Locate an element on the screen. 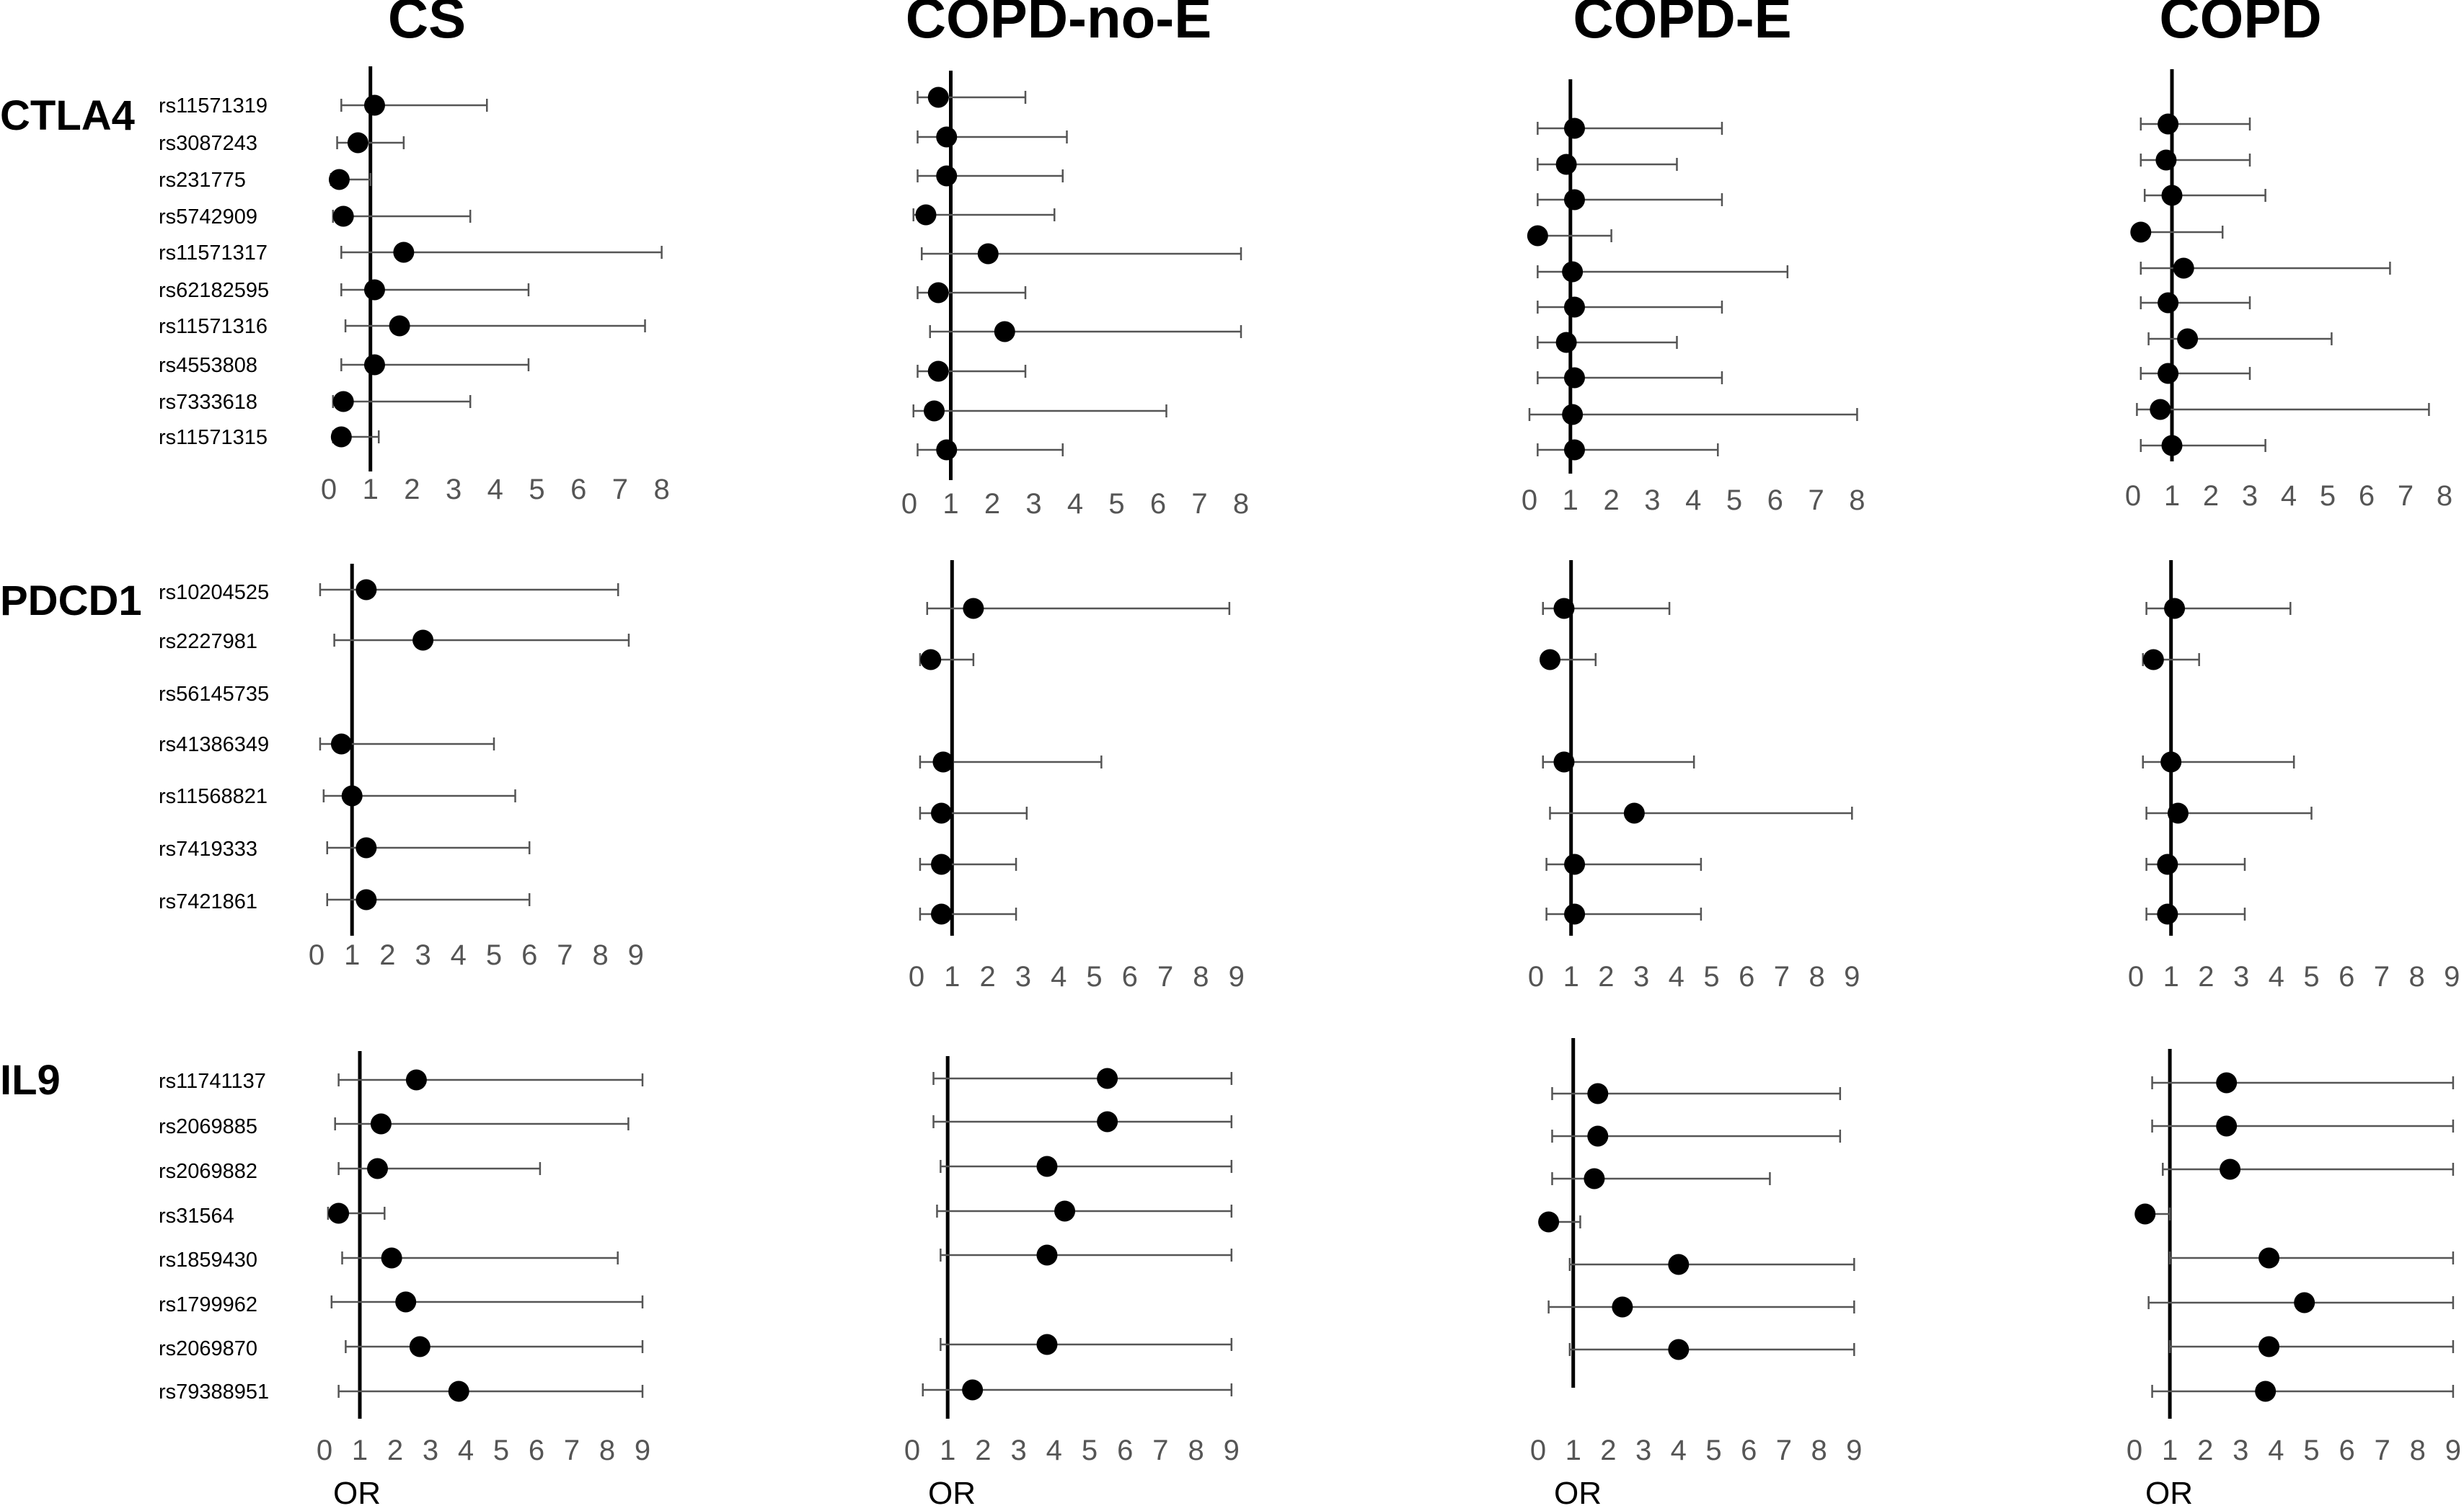 This screenshot has height=1511, width=2464. snp-label: rs3087243 is located at coordinates (208, 143).